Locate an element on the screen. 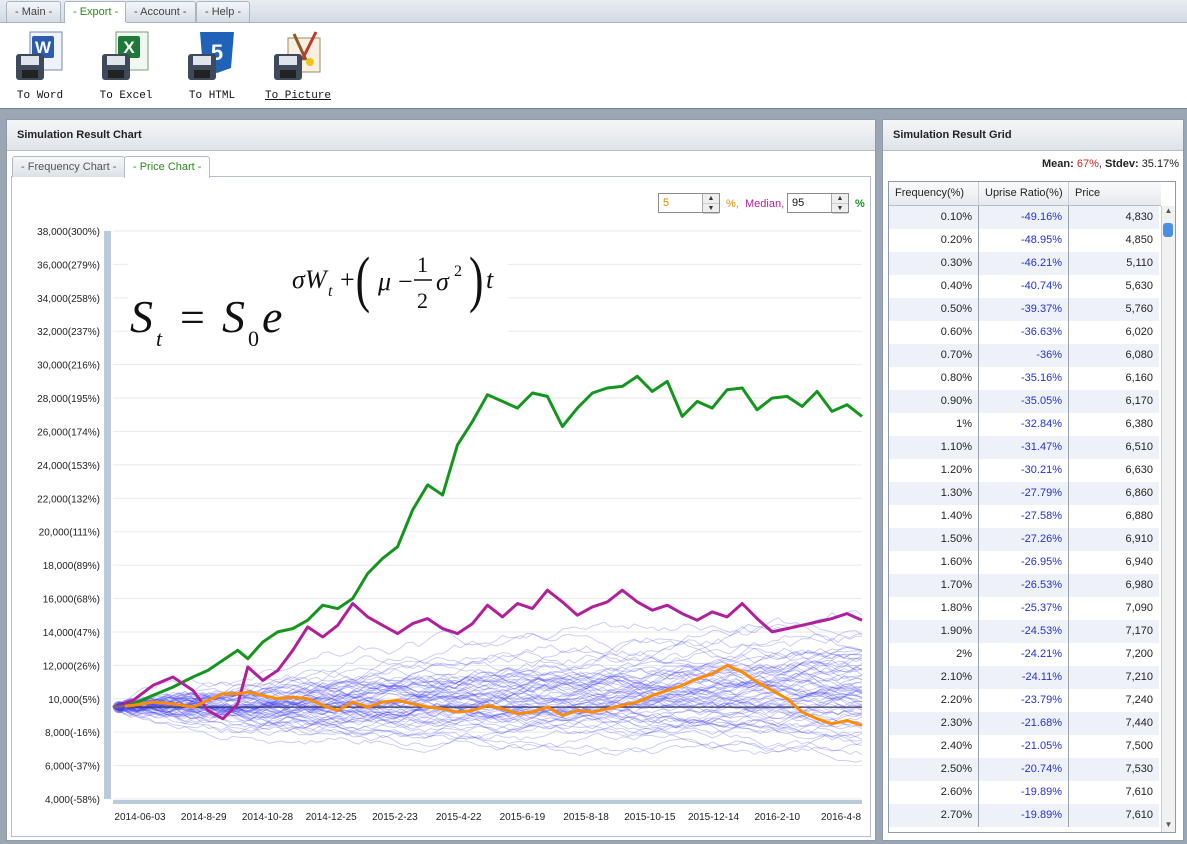  cell-price: 7,440 is located at coordinates (1139, 723).